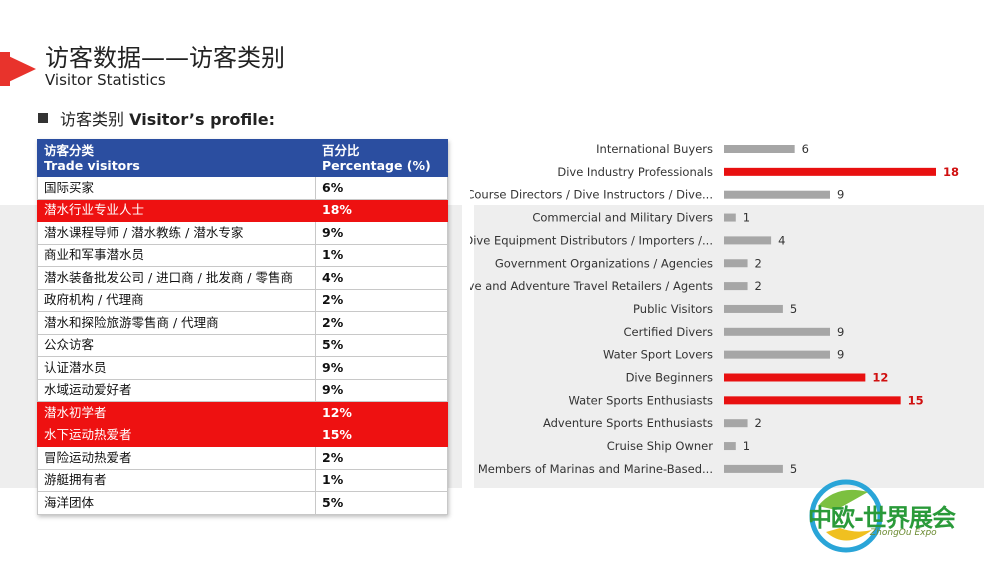 Image resolution: width=1000 pixels, height=563 pixels. Describe the element at coordinates (176, 368) in the screenshot. I see `table-cell-category: 认证潜水员` at that location.